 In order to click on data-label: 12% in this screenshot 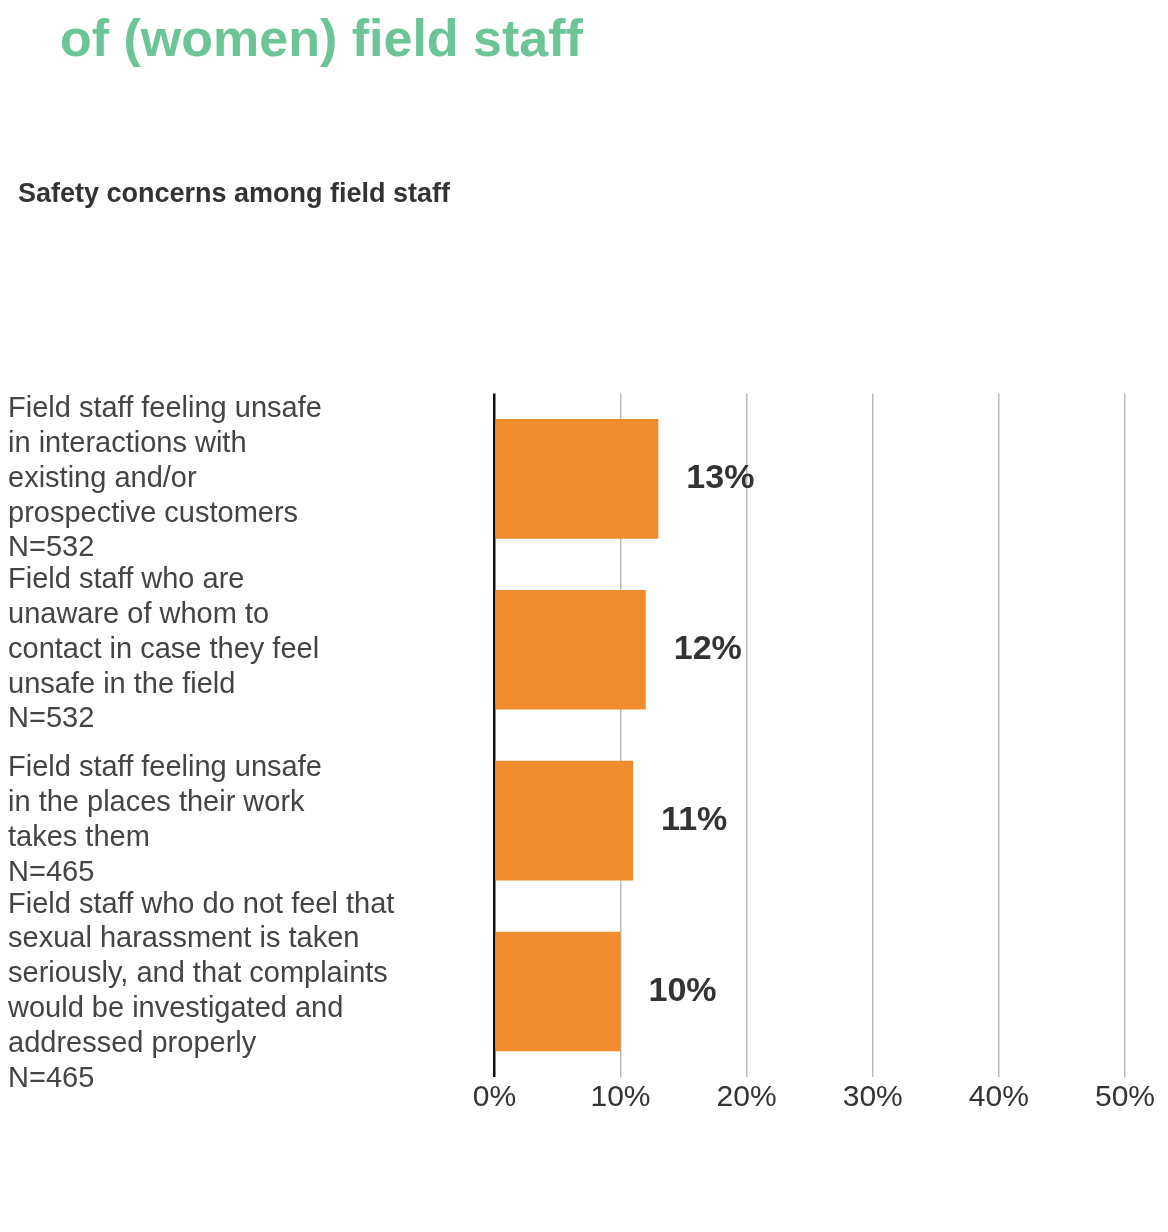, I will do `click(707, 647)`.